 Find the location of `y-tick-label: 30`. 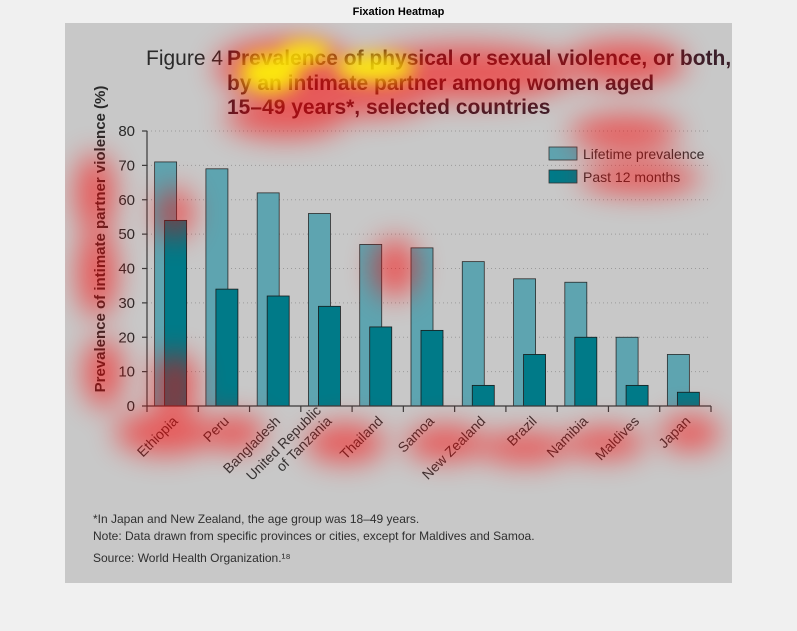

y-tick-label: 30 is located at coordinates (126, 303).